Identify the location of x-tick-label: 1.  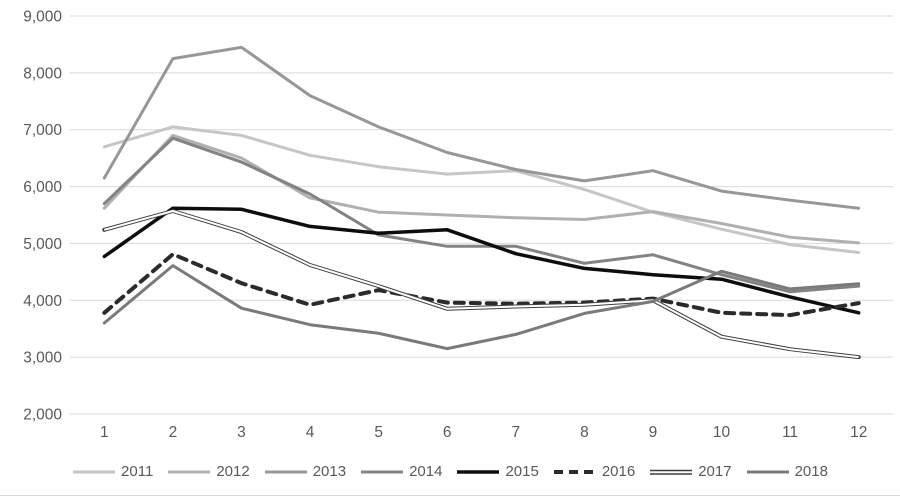
(104, 432).